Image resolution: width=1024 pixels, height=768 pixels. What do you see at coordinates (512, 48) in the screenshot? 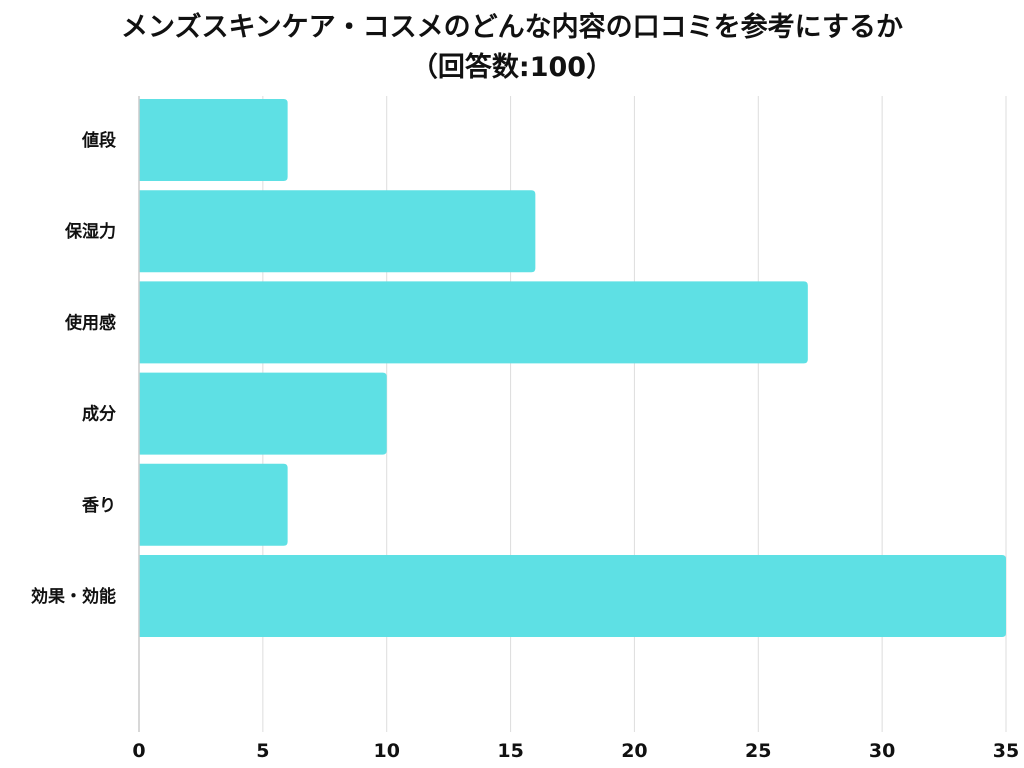
I see `chart-title: メンズスキンケア・コスメのどんな内容の口コミを参考にするか （回答数:100）` at bounding box center [512, 48].